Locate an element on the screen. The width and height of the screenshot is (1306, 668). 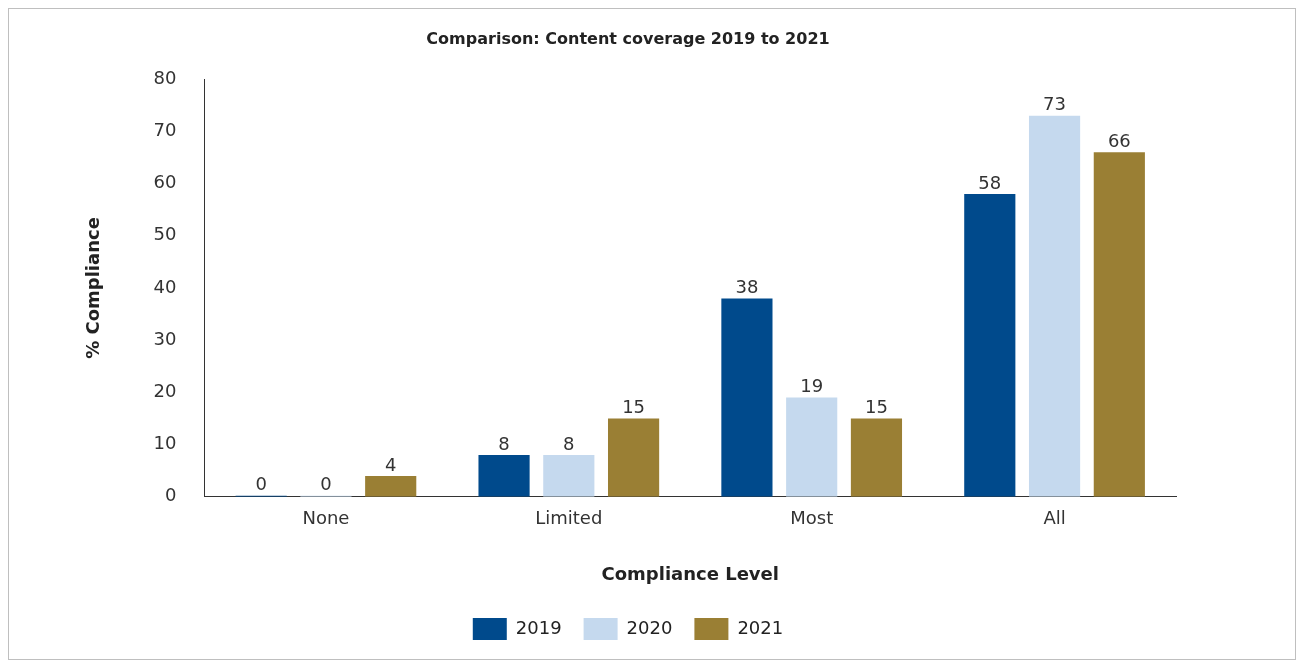
chart-title: Comparison: Content coverage 2019 to 2021 is located at coordinates (628, 38).